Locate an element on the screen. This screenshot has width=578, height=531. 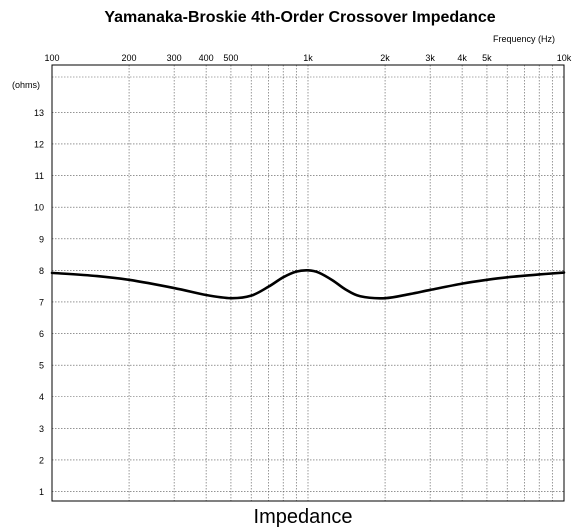
y-tick-label: 2 is located at coordinates (41, 460).